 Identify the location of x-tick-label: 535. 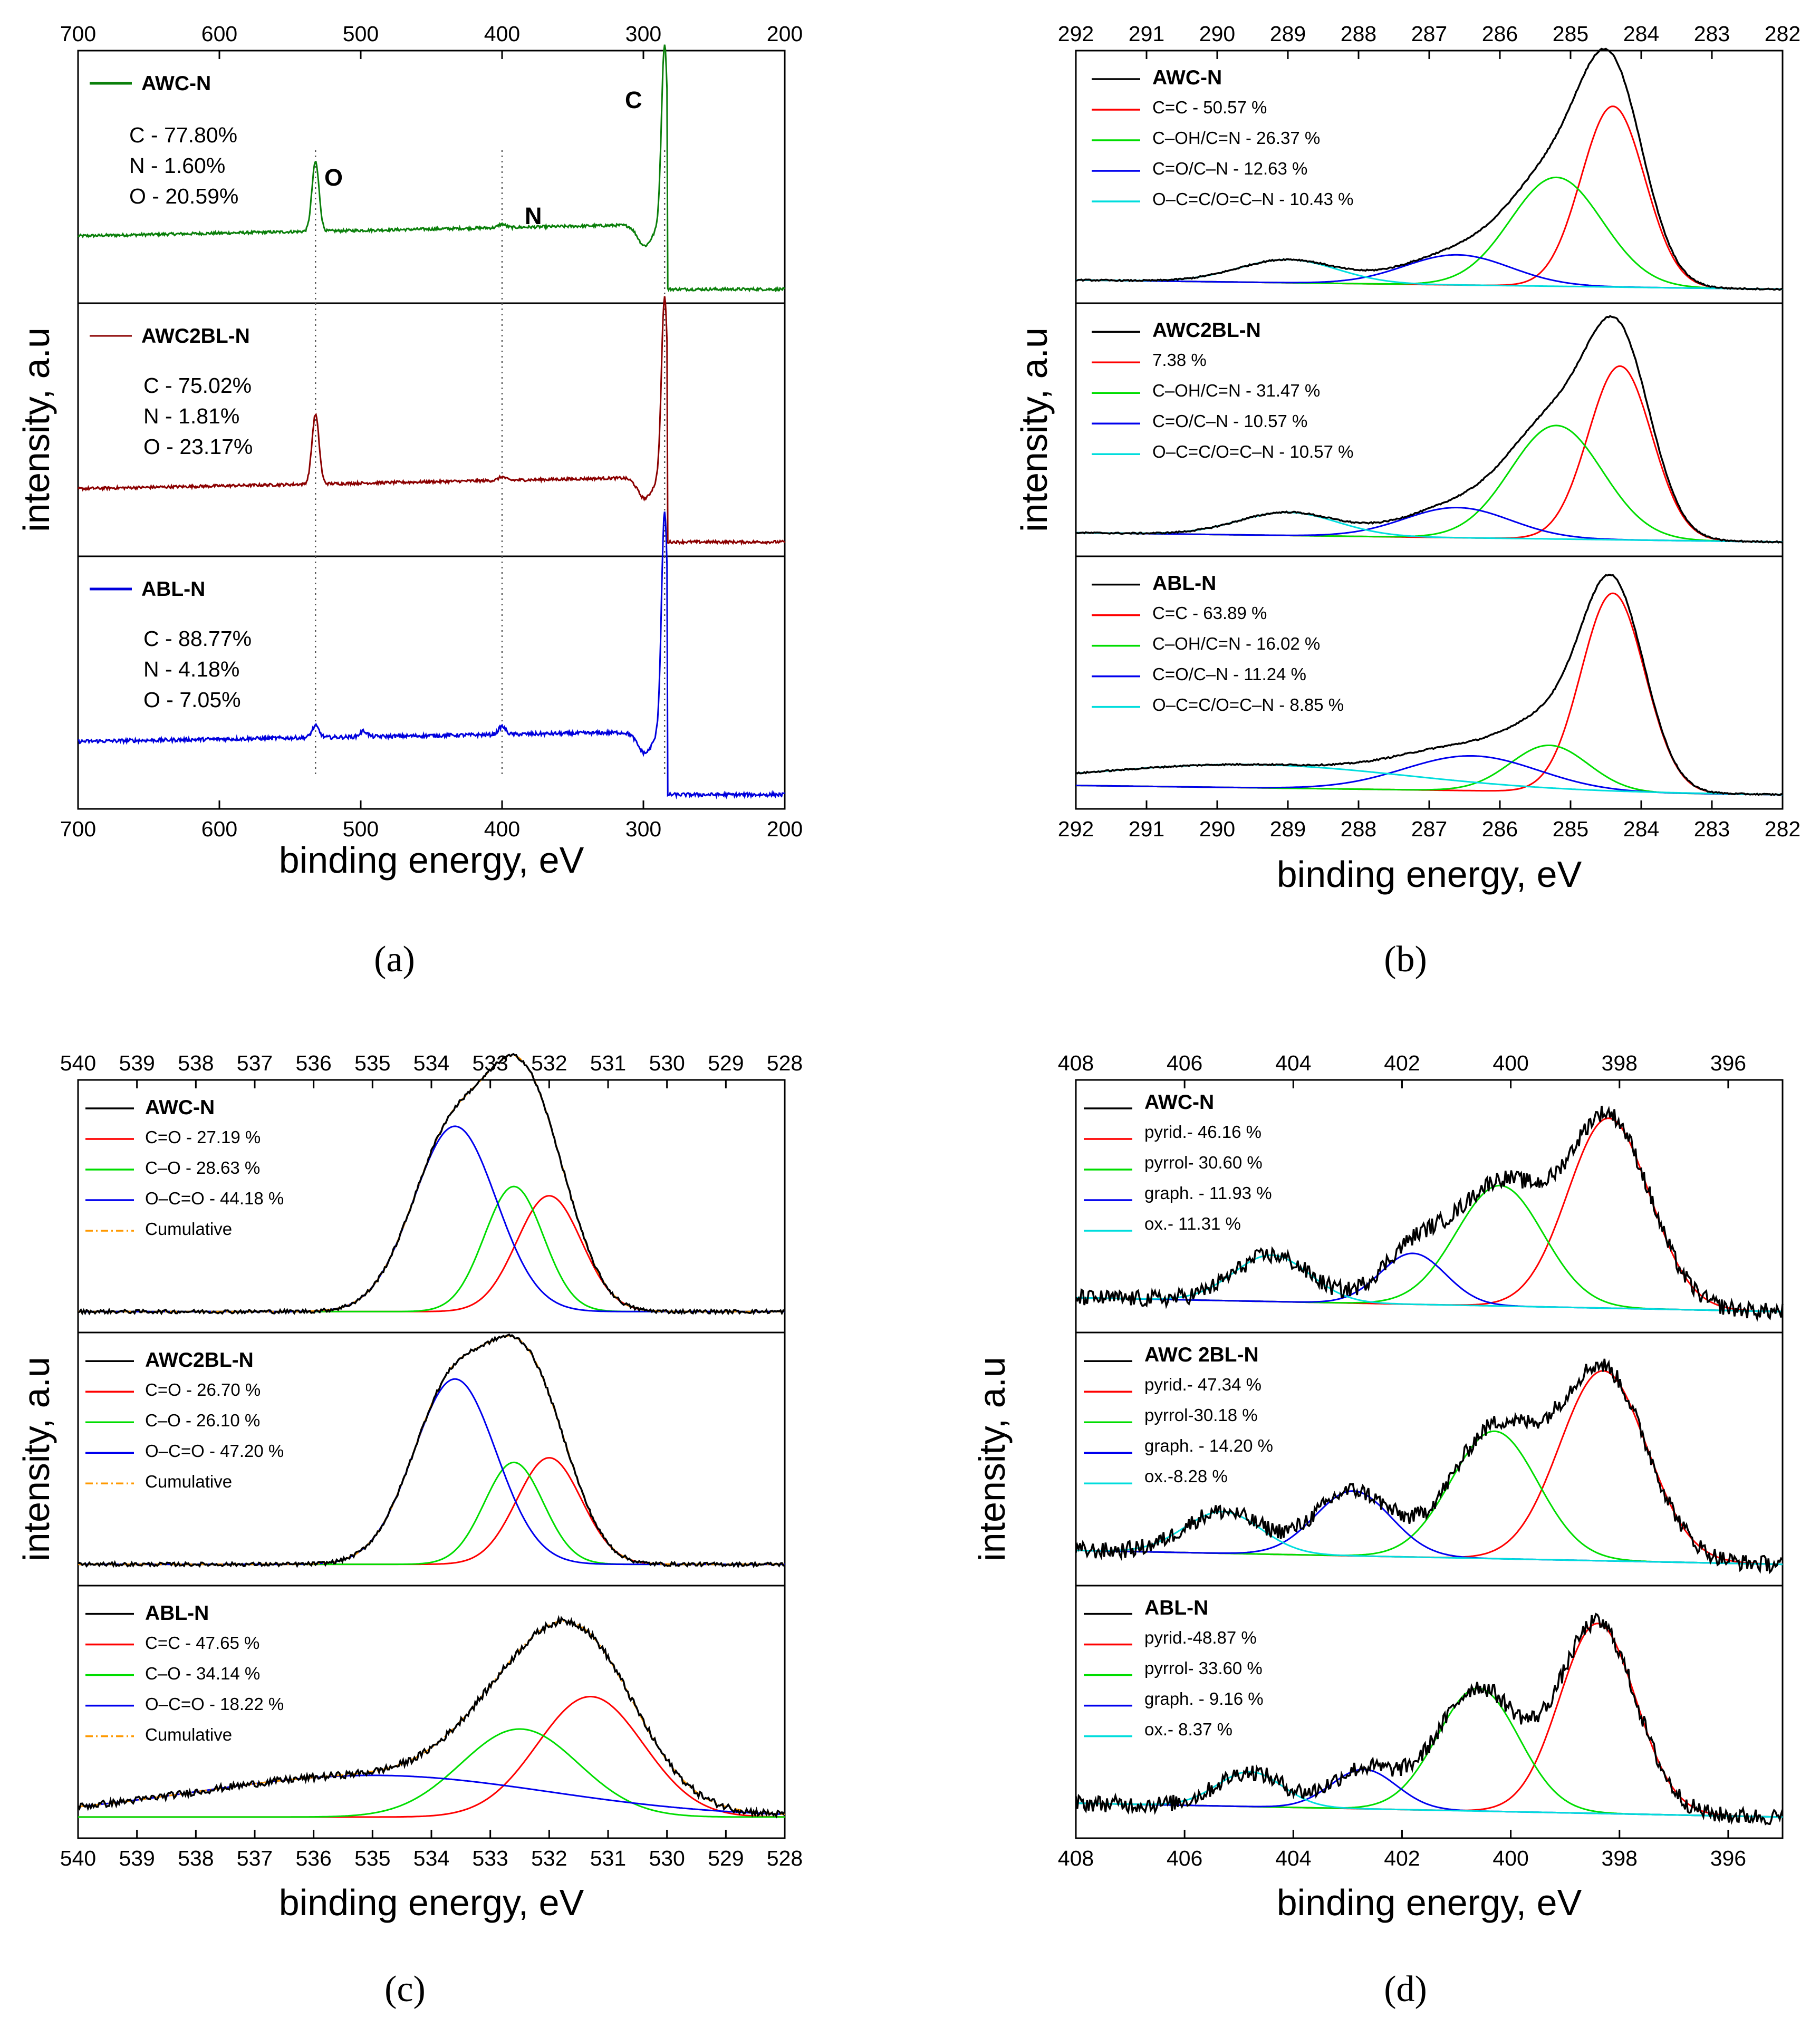
(372, 1858).